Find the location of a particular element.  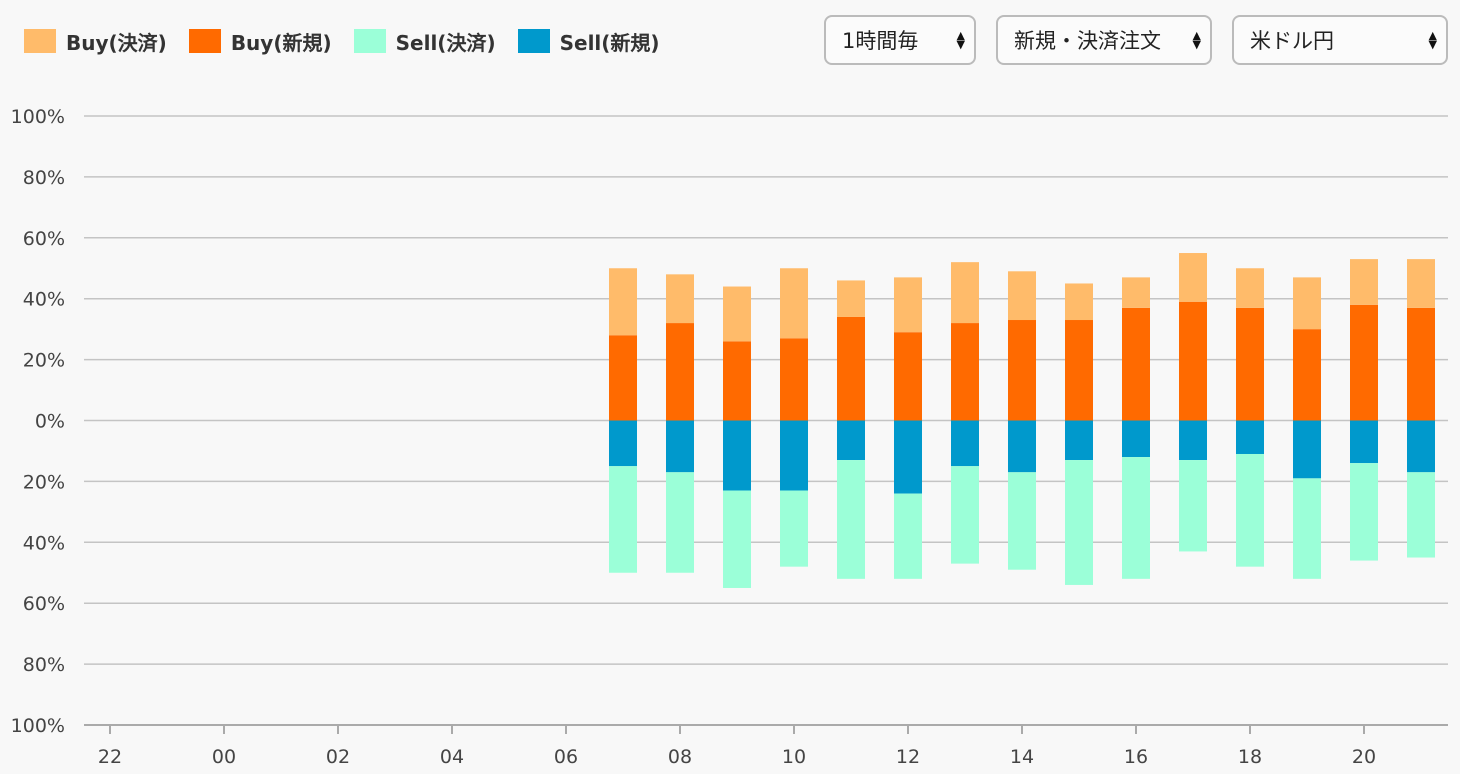

x-tick-label: 06 is located at coordinates (566, 757).